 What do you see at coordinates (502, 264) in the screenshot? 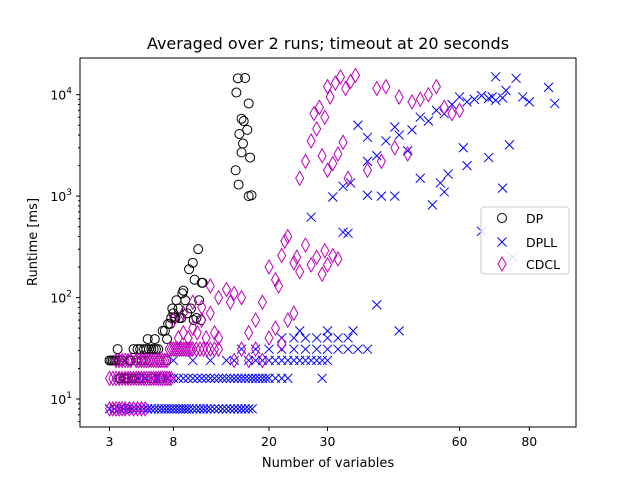
I see `legend-marker-cdcl` at bounding box center [502, 264].